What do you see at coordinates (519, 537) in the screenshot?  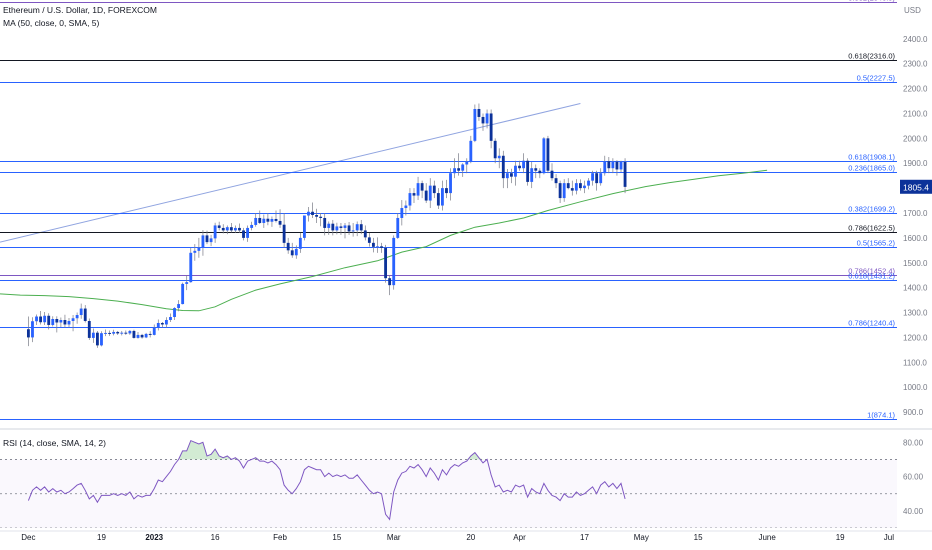 I see `time-tick-label: Apr` at bounding box center [519, 537].